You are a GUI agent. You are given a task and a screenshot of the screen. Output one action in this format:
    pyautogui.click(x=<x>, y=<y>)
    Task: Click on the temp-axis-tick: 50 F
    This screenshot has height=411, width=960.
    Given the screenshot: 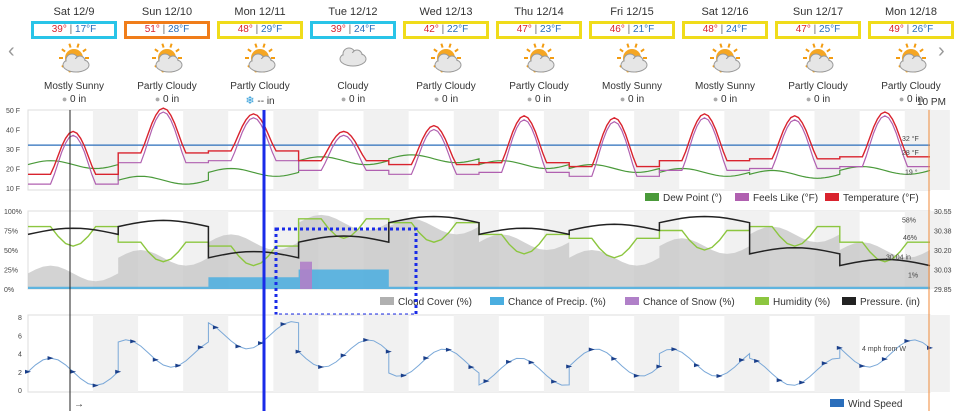 What is the action you would take?
    pyautogui.click(x=13, y=111)
    